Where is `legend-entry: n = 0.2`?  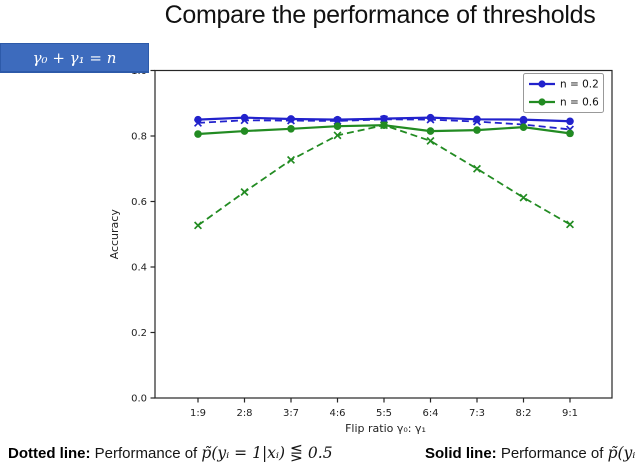
legend-entry: n = 0.2 is located at coordinates (564, 85).